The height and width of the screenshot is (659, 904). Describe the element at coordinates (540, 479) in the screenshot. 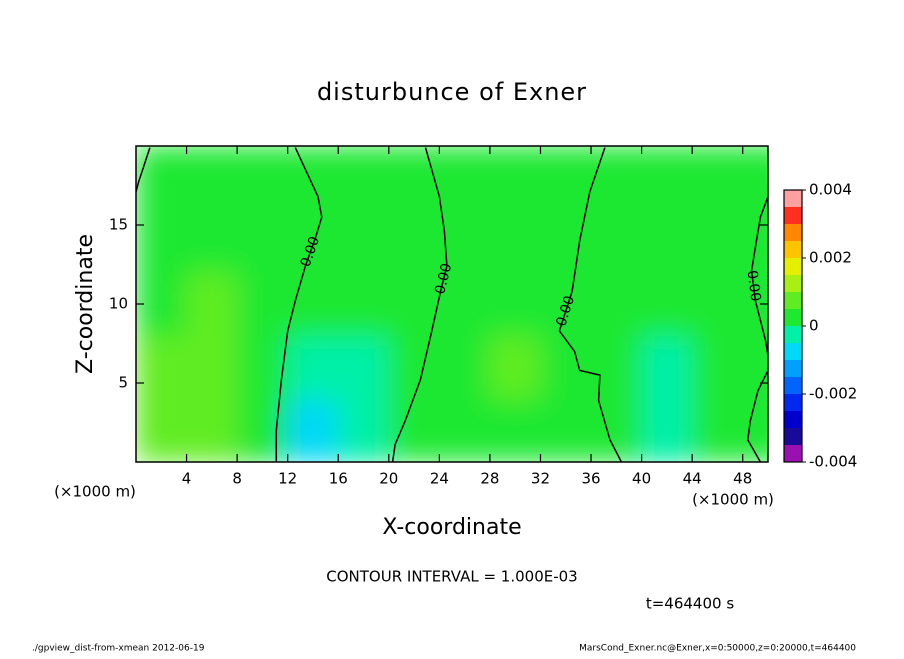

I see `x-tick-label: 32` at that location.